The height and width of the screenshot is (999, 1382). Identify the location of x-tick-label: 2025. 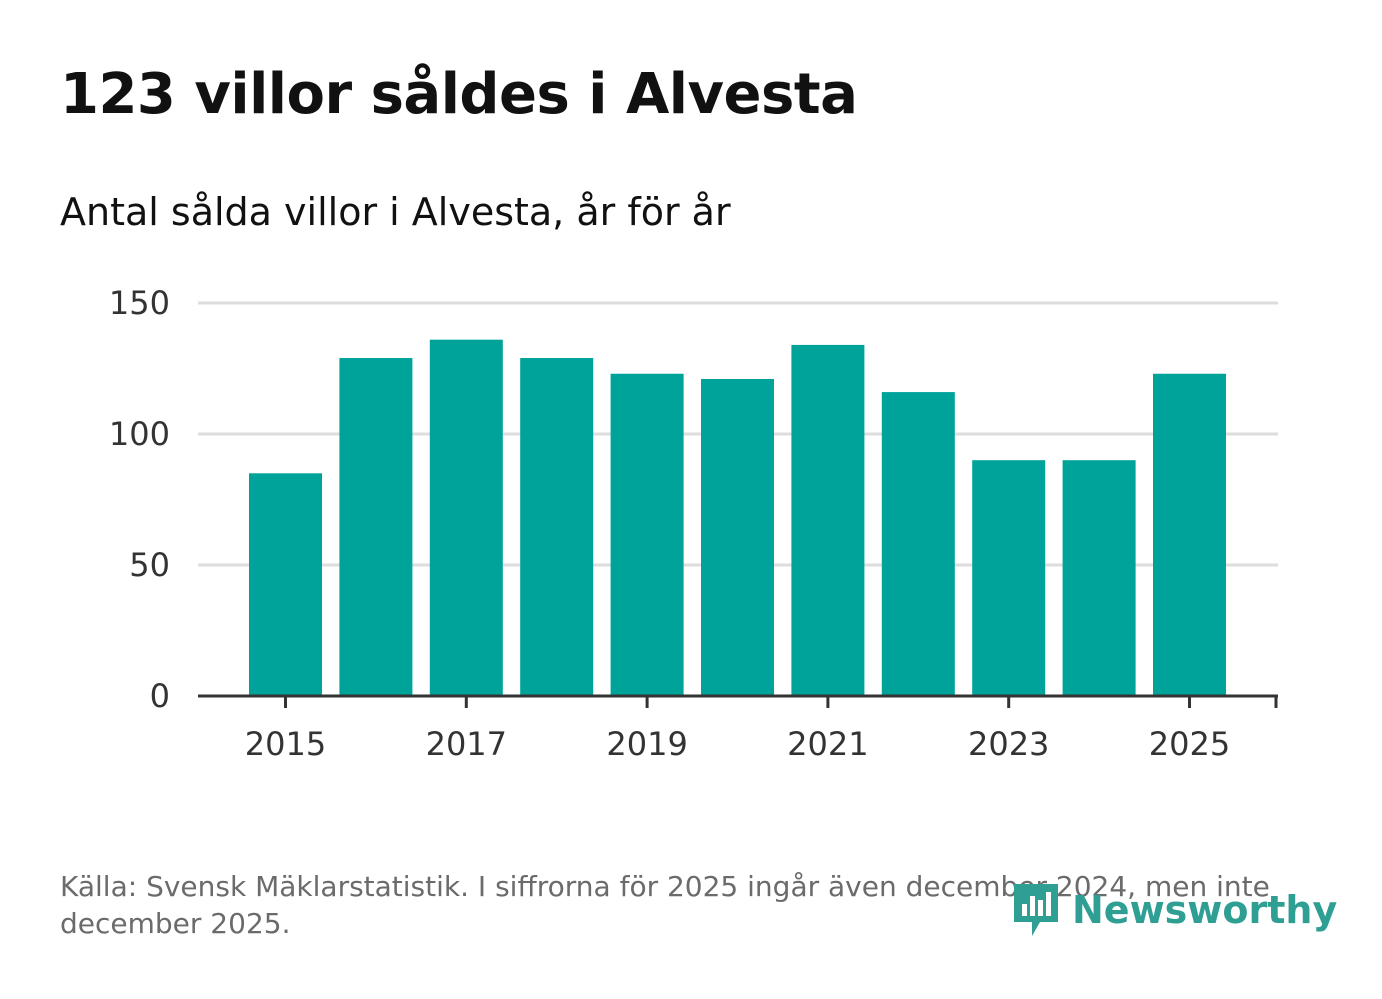
(1189, 744).